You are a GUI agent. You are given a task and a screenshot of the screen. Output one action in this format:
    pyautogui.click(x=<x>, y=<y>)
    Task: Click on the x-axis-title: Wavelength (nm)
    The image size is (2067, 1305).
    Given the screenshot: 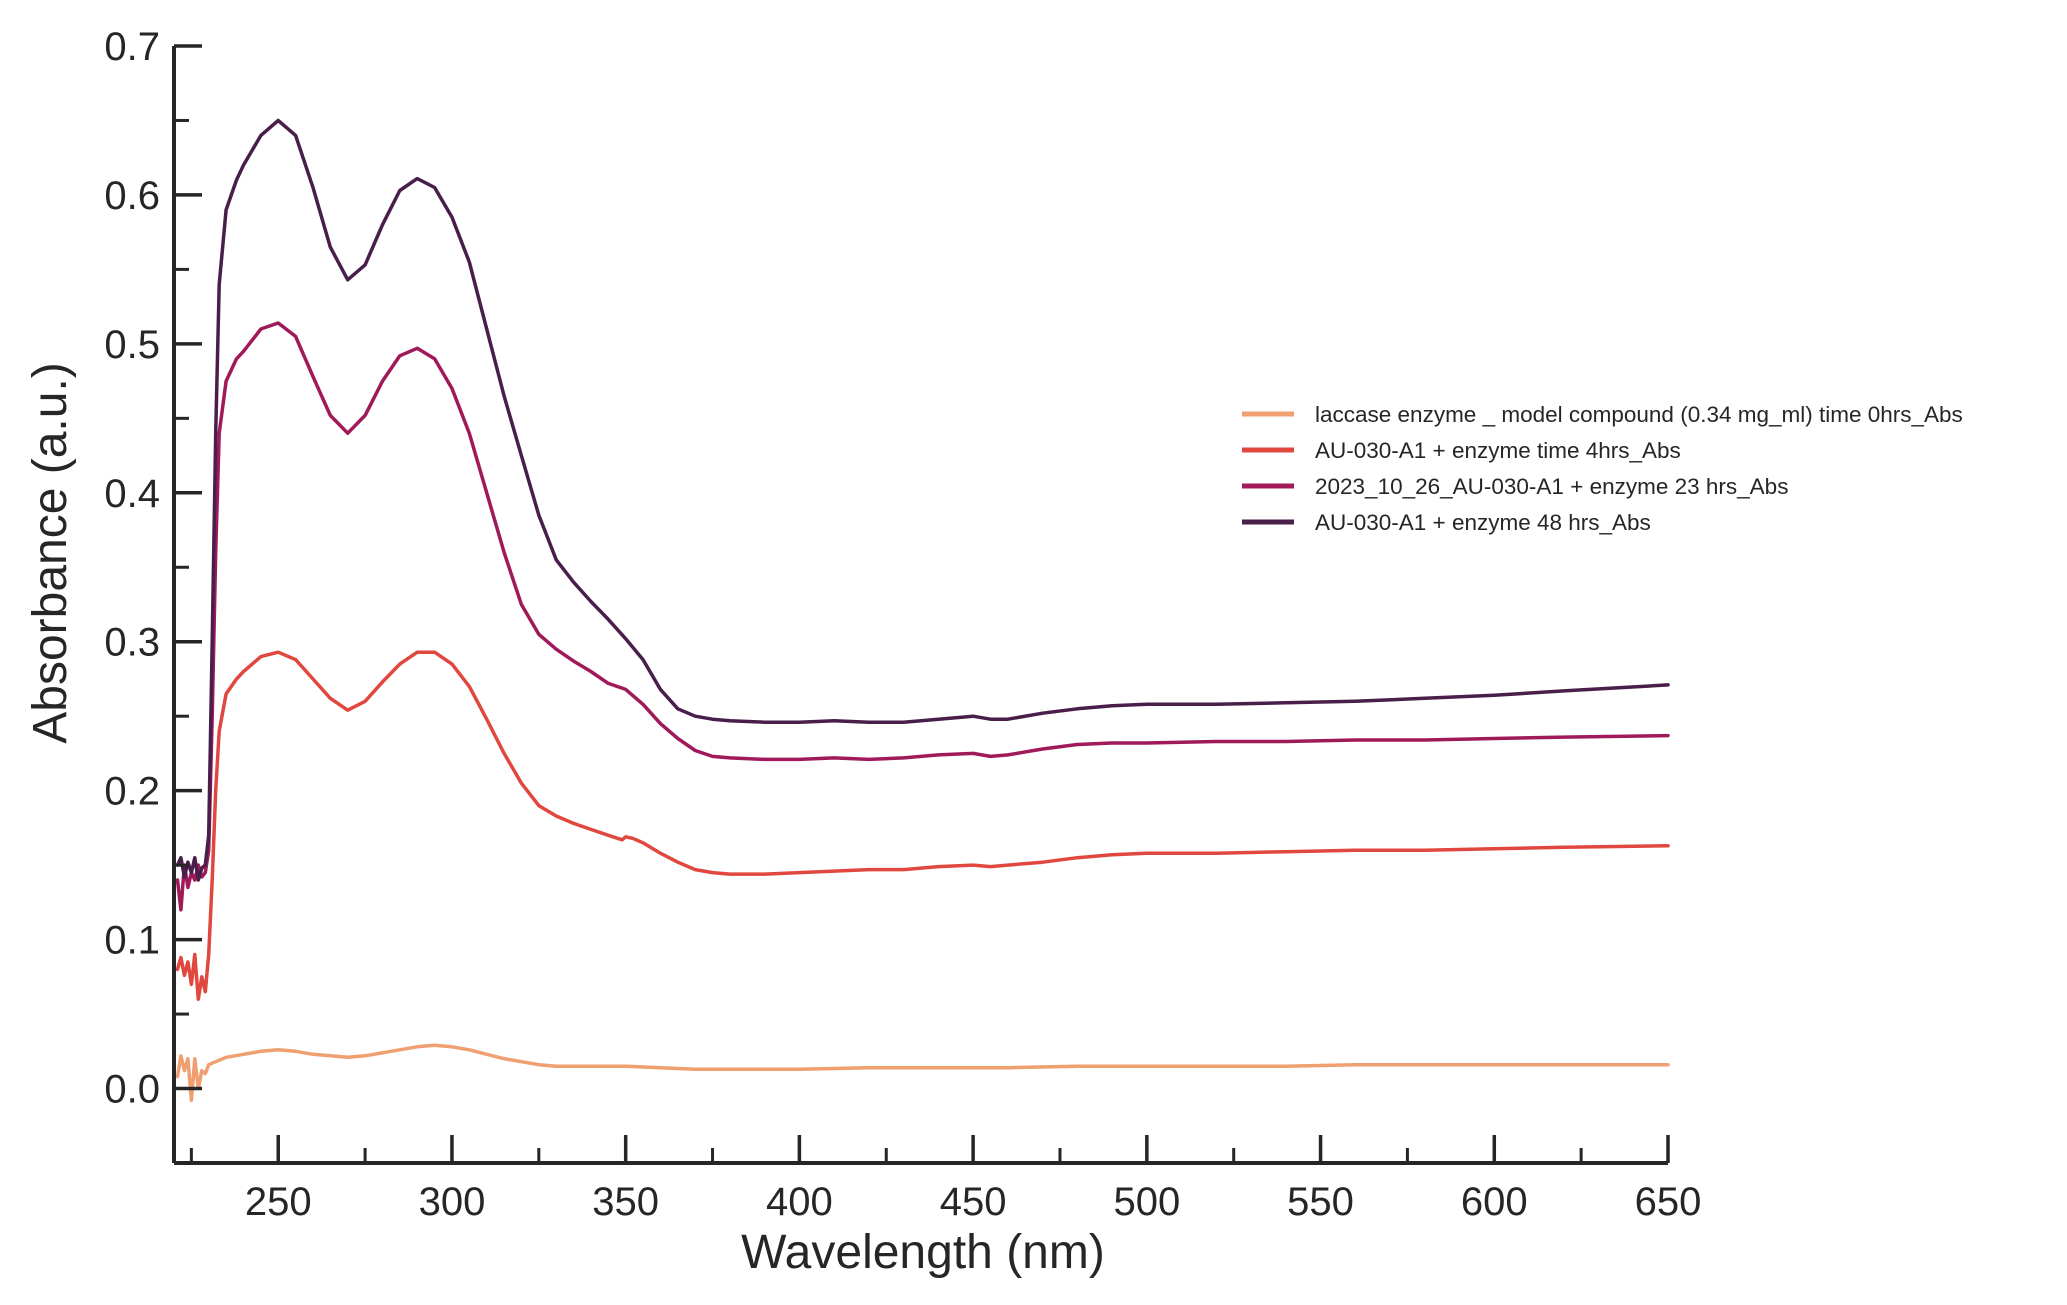 What is the action you would take?
    pyautogui.click(x=923, y=1252)
    